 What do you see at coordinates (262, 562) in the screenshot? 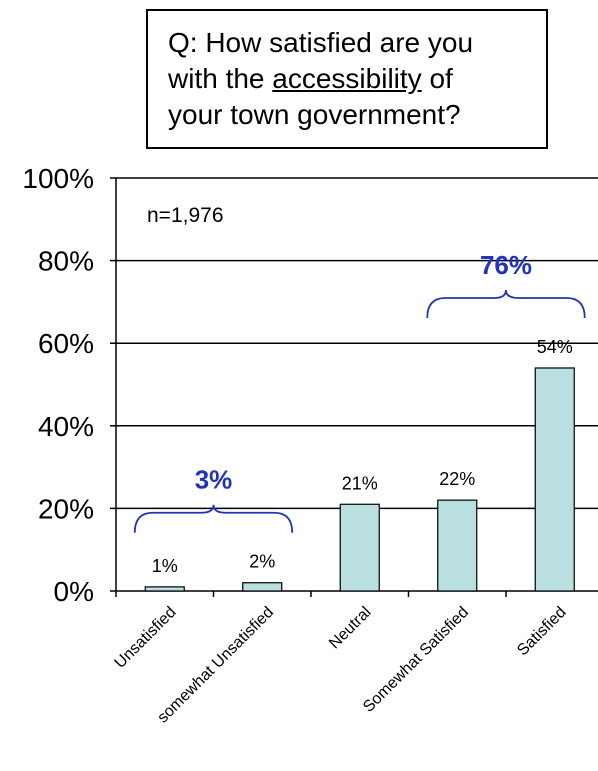
I see `value-label-1: 2%` at bounding box center [262, 562].